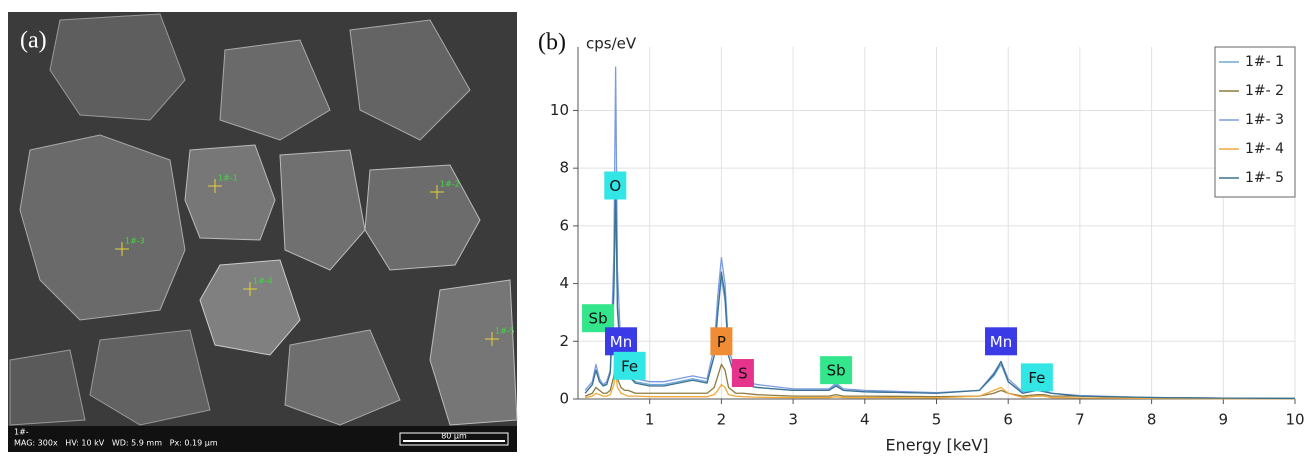 The height and width of the screenshot is (461, 1309). What do you see at coordinates (1294, 420) in the screenshot?
I see `x-tick-label: 10` at bounding box center [1294, 420].